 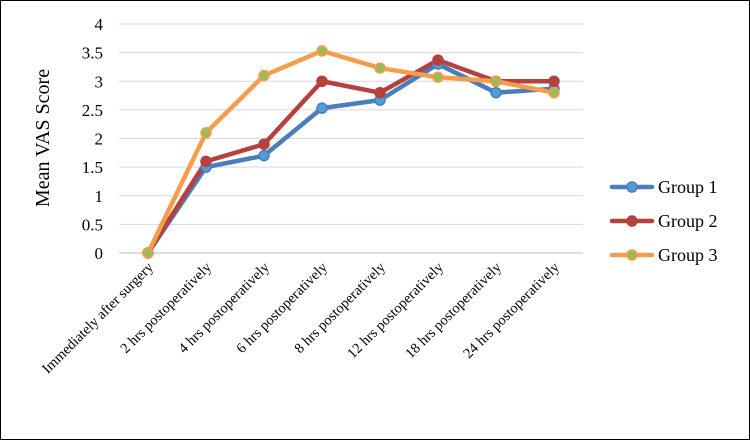 What do you see at coordinates (453, 310) in the screenshot?
I see `x-tick-label: 18 hrs postoperatively` at bounding box center [453, 310].